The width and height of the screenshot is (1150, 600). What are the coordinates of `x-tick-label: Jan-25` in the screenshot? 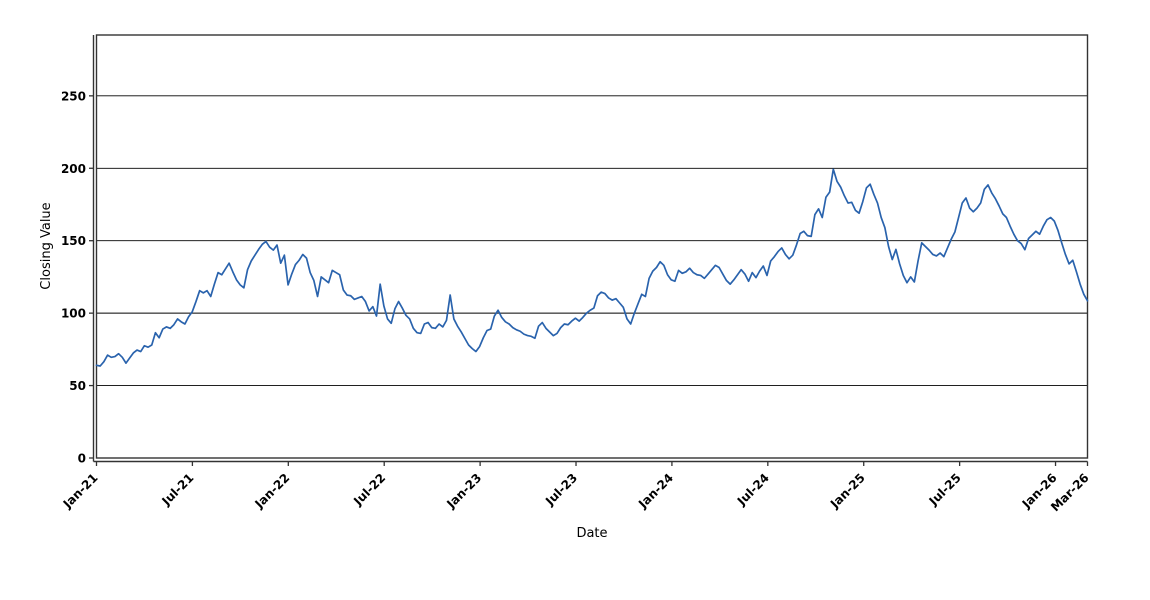 It's located at (847, 491).